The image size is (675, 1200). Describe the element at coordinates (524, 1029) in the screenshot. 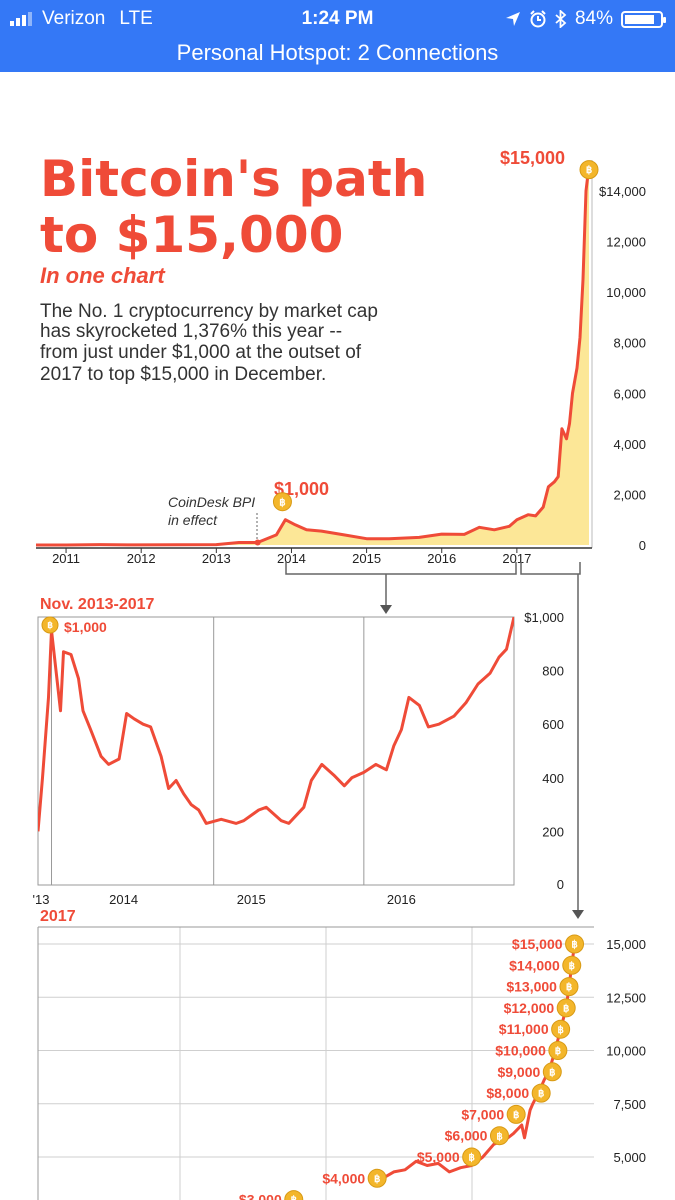

I see `milestone-label: $11,000` at that location.